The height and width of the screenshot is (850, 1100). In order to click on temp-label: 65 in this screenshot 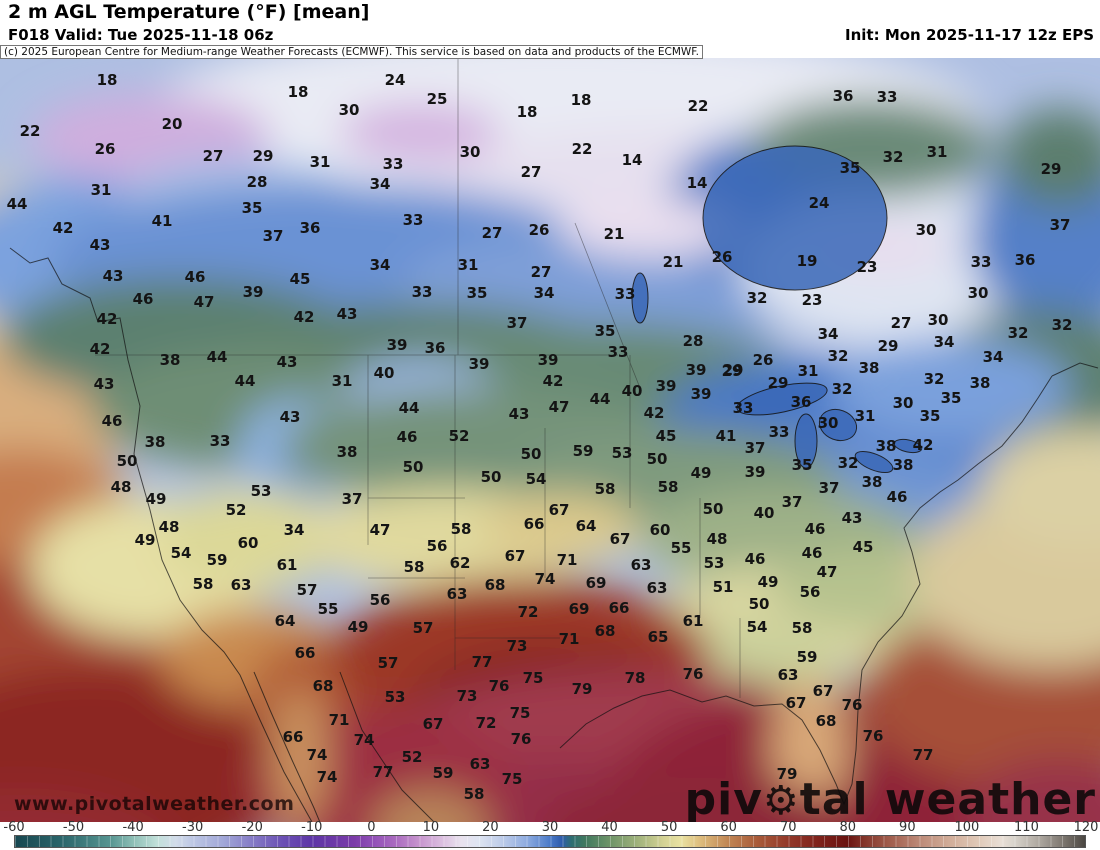, I will do `click(658, 637)`.